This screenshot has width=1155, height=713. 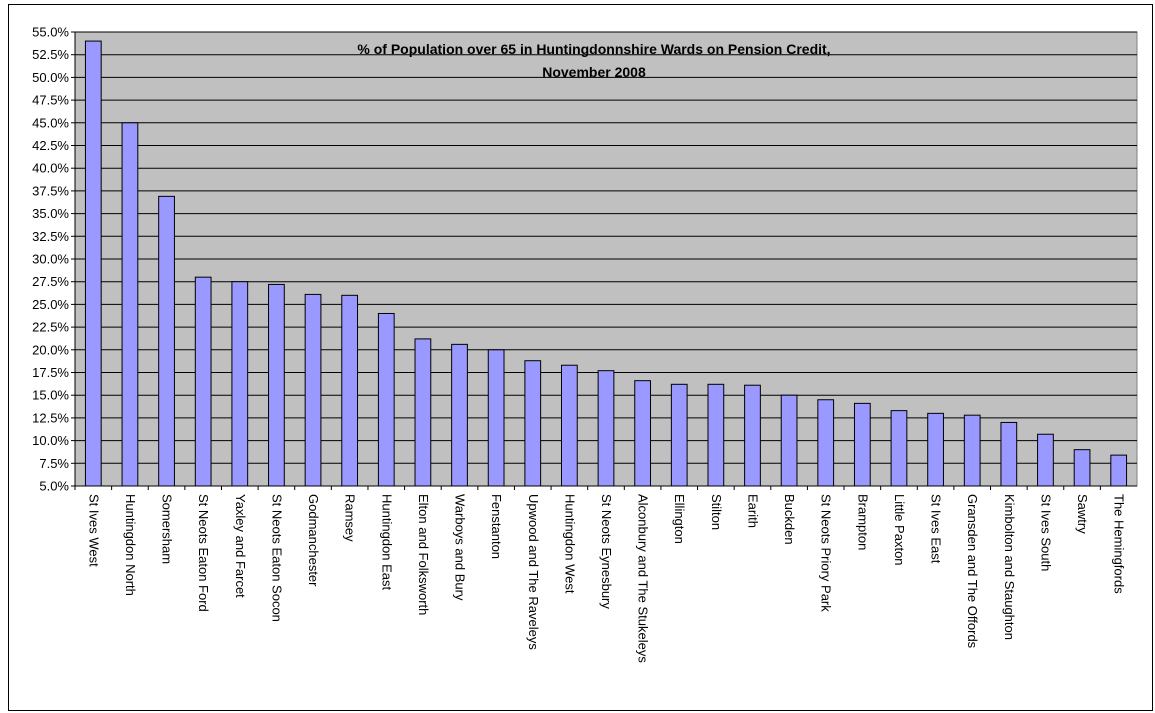 What do you see at coordinates (50, 77) in the screenshot?
I see `y-tick-label: 50.0%` at bounding box center [50, 77].